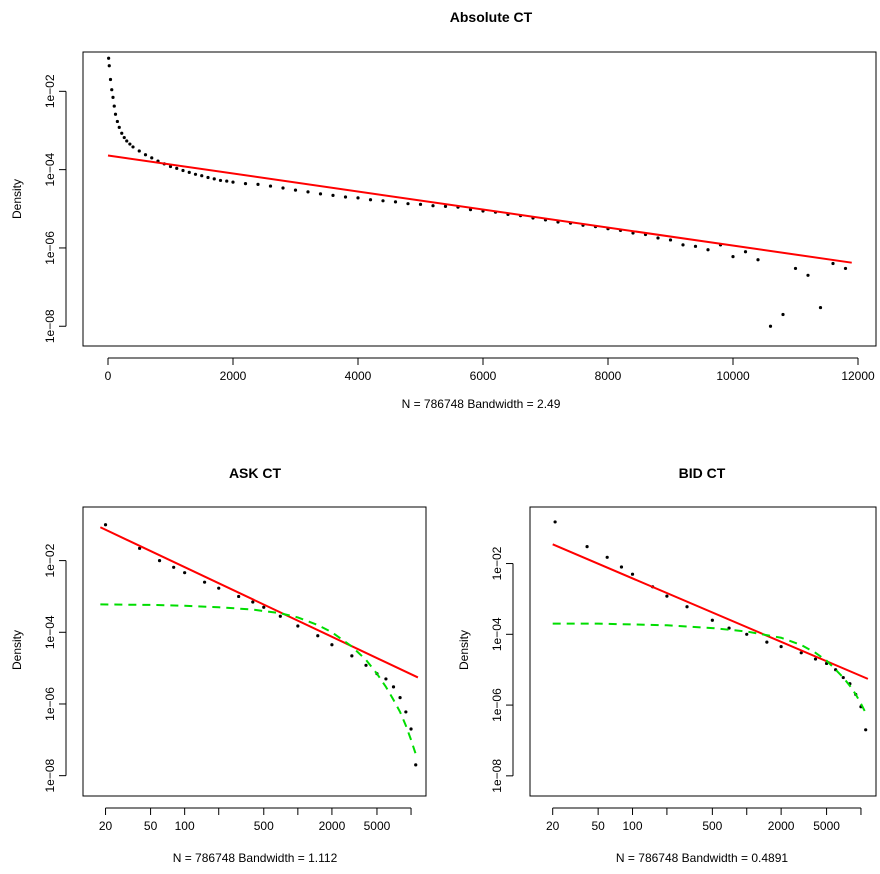 This screenshot has height=874, width=880. I want to click on x-tick-label: 50, so click(598, 826).